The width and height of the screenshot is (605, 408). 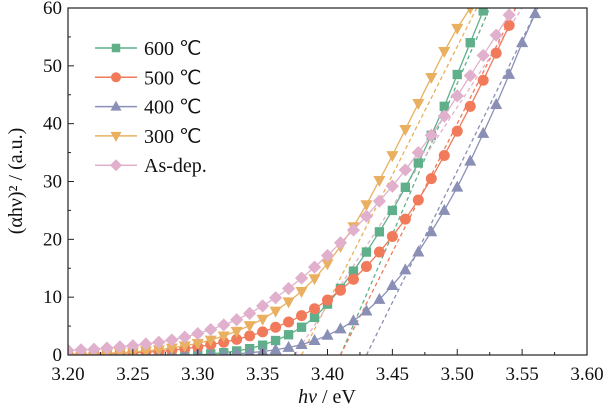 I want to click on legend-label: As-dep., so click(x=175, y=166).